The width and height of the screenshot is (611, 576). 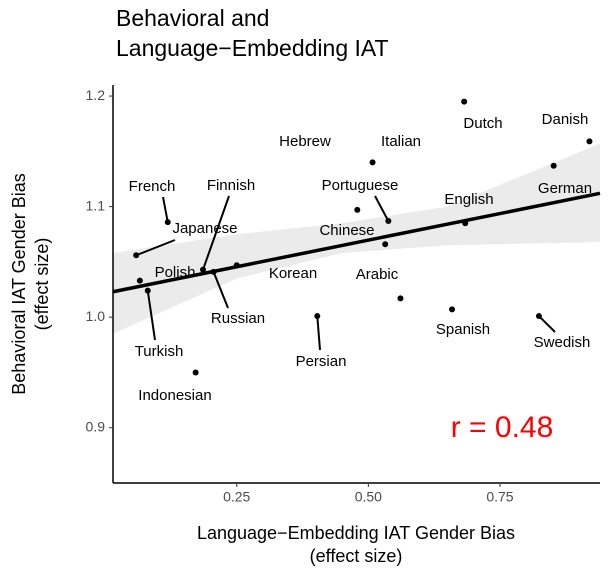 What do you see at coordinates (499, 497) in the screenshot?
I see `x-tick-label: 0.75` at bounding box center [499, 497].